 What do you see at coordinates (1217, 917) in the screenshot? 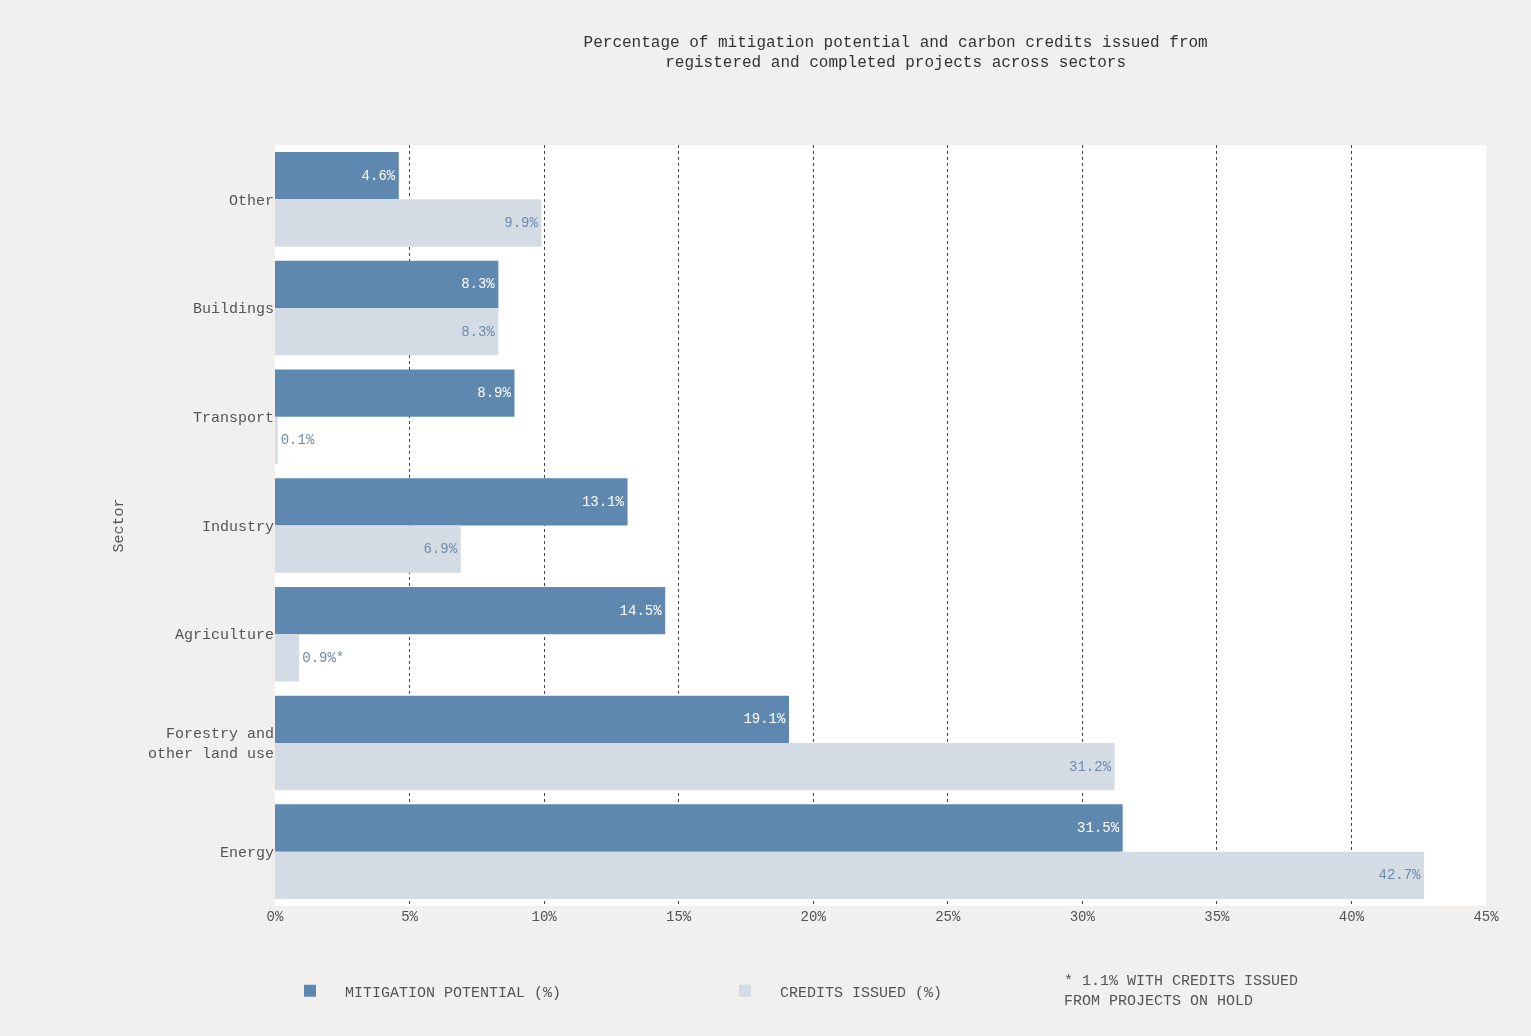
I see `x-tick-label: 35%` at bounding box center [1217, 917].